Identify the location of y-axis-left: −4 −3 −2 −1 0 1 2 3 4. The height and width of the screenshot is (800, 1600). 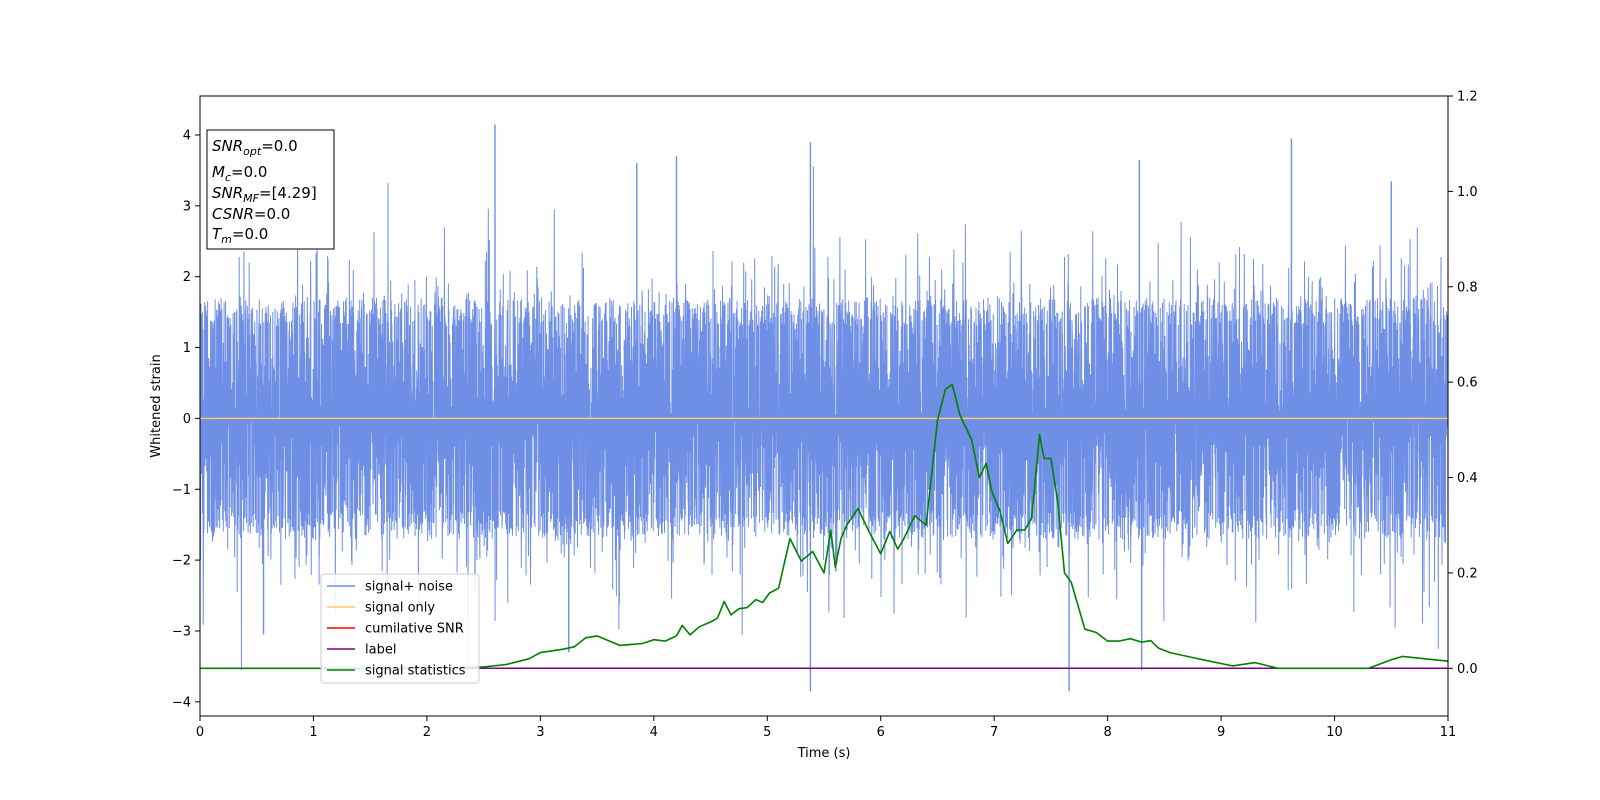
(186, 419).